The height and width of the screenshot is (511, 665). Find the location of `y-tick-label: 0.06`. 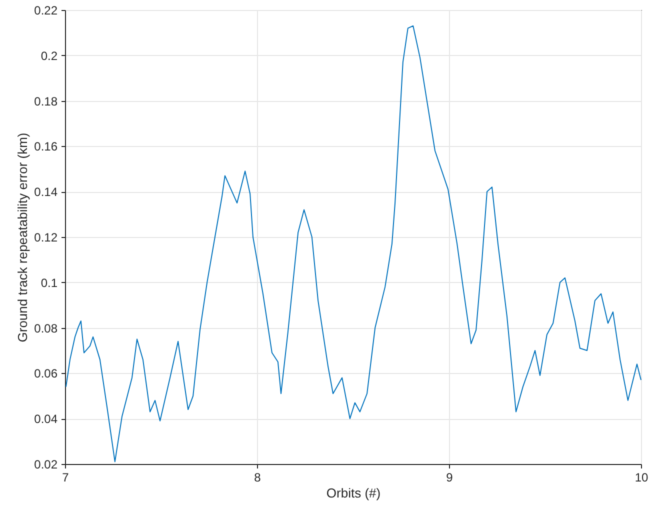

y-tick-label: 0.06 is located at coordinates (46, 373).